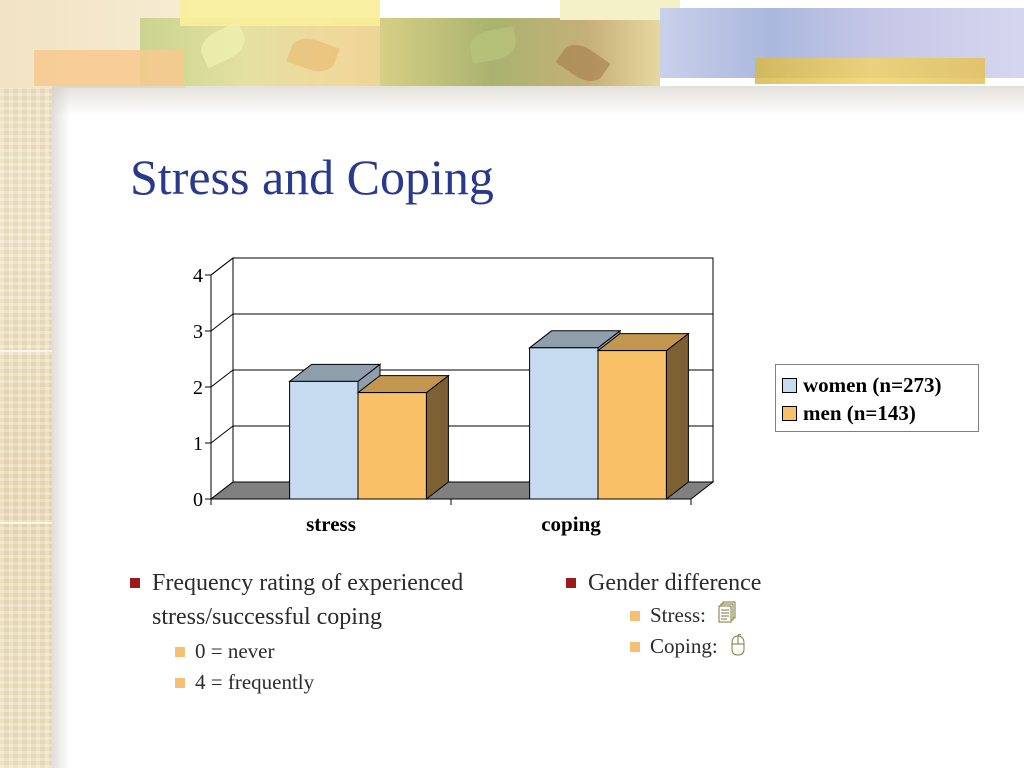  What do you see at coordinates (564, 423) in the screenshot?
I see `bar-women-coping` at bounding box center [564, 423].